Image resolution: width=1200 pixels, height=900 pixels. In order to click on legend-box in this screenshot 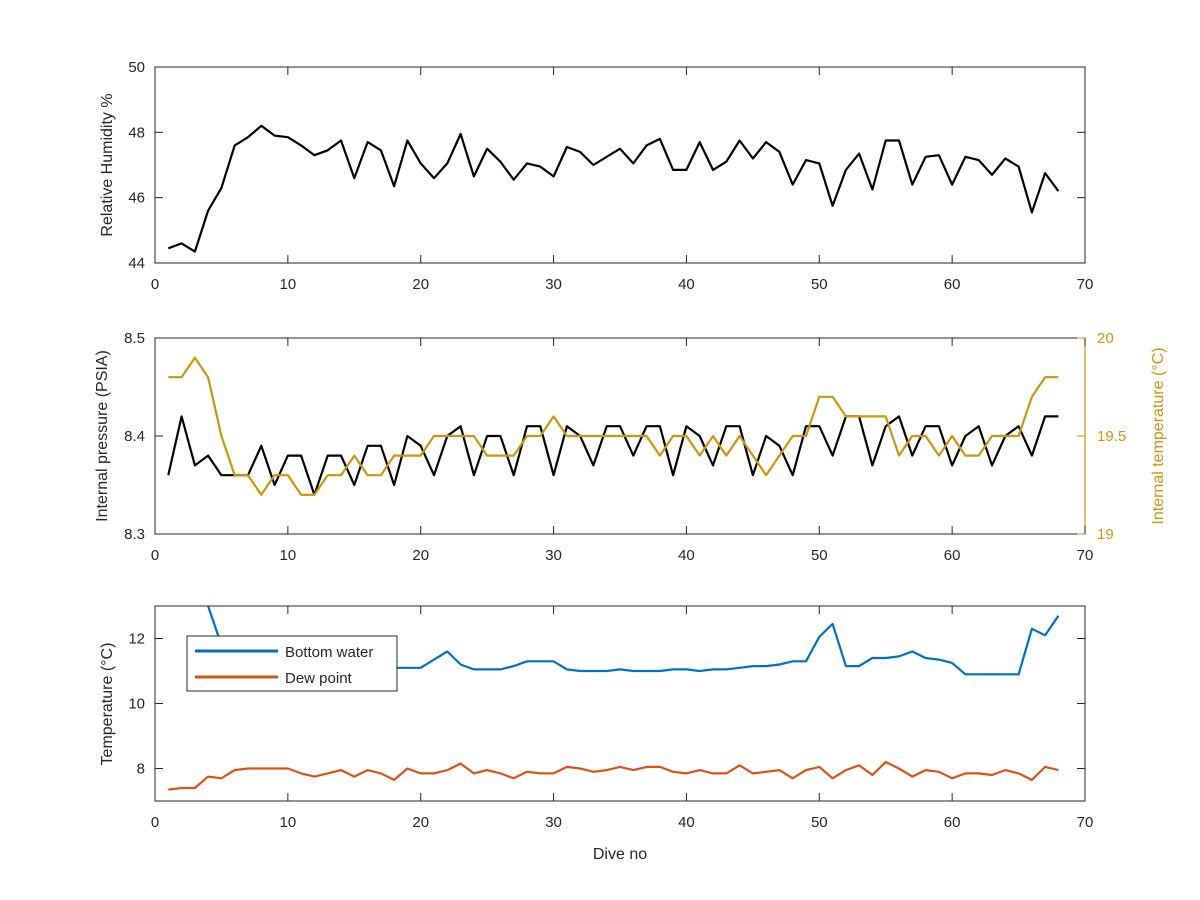, I will do `click(292, 663)`.